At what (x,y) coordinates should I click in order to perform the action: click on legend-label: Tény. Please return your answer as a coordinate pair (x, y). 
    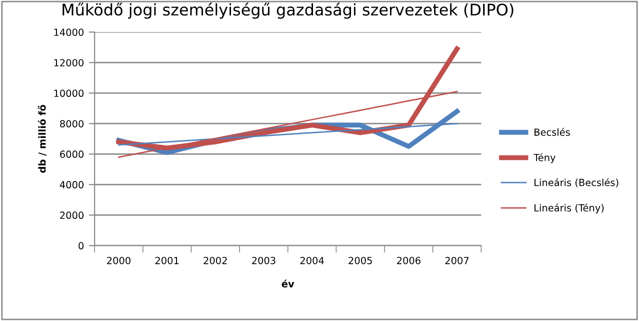
    Looking at the image, I should click on (545, 158).